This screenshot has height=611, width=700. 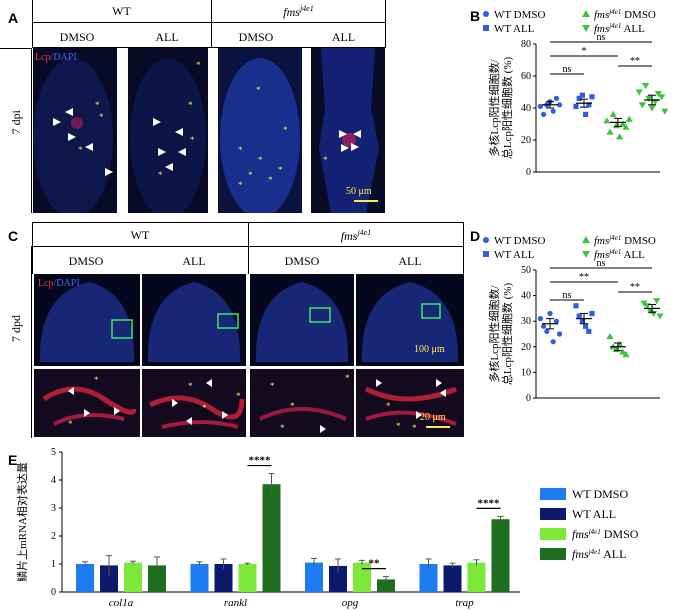 What do you see at coordinates (16, 328) in the screenshot?
I see `row-label-7dpd: 7 dpd` at bounding box center [16, 328].